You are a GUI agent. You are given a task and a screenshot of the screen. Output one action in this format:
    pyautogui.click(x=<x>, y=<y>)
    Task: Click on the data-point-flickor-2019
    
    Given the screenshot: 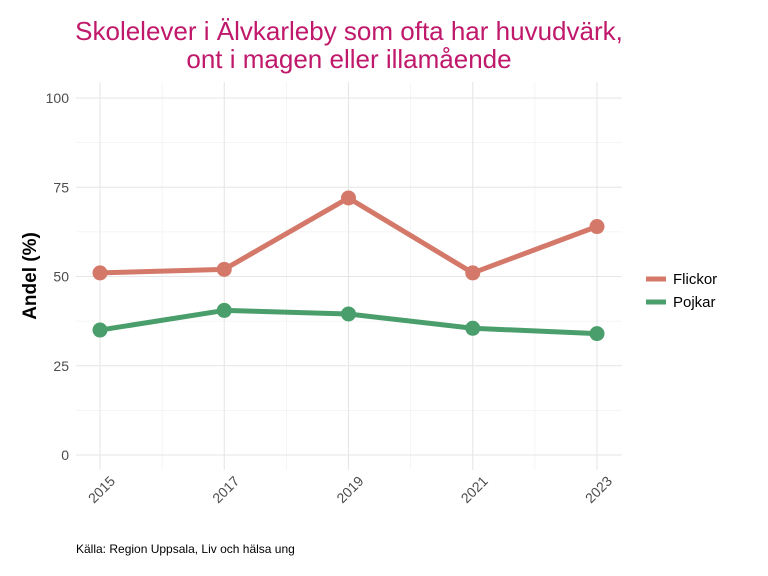 What is the action you would take?
    pyautogui.click(x=348, y=198)
    